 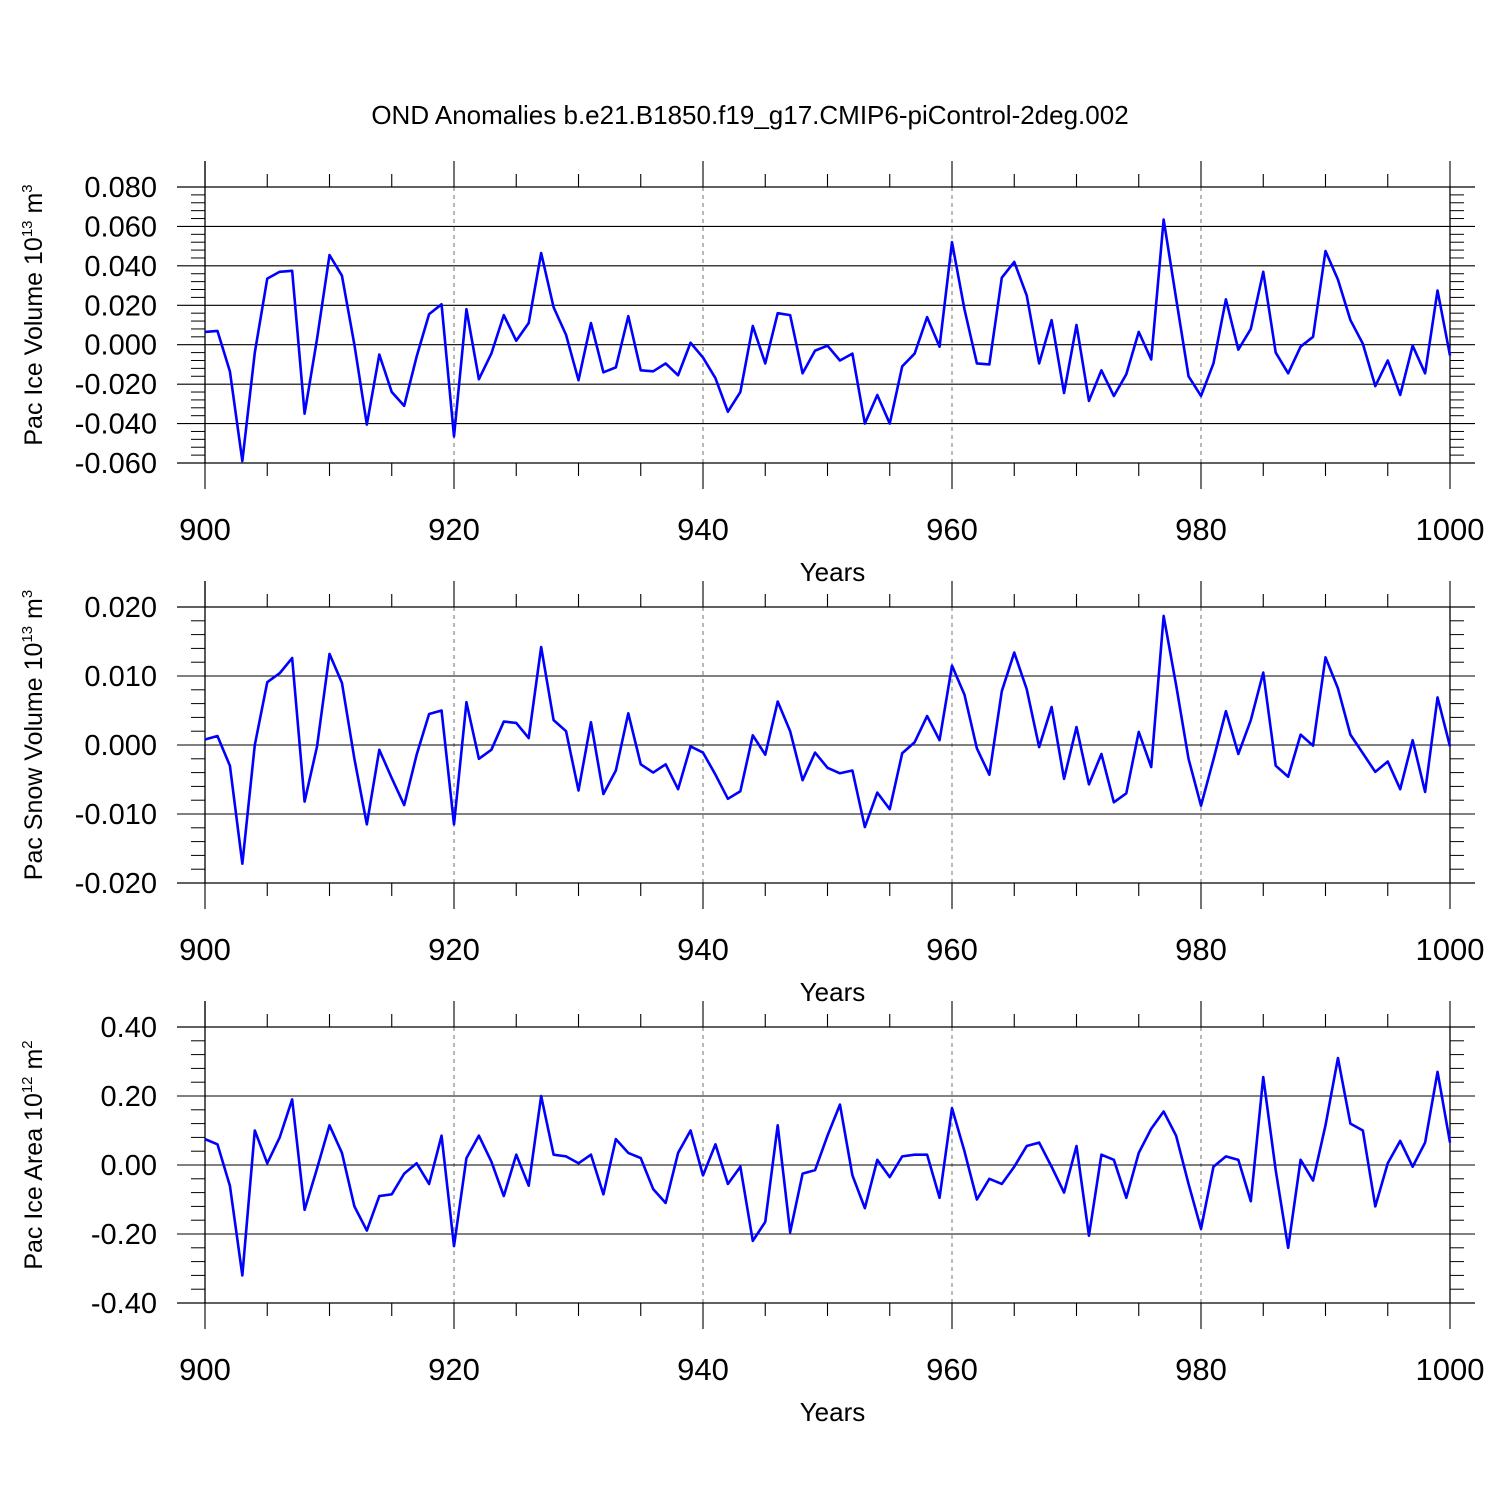 What do you see at coordinates (129, 1097) in the screenshot?
I see `y-tick-label: 0.20` at bounding box center [129, 1097].